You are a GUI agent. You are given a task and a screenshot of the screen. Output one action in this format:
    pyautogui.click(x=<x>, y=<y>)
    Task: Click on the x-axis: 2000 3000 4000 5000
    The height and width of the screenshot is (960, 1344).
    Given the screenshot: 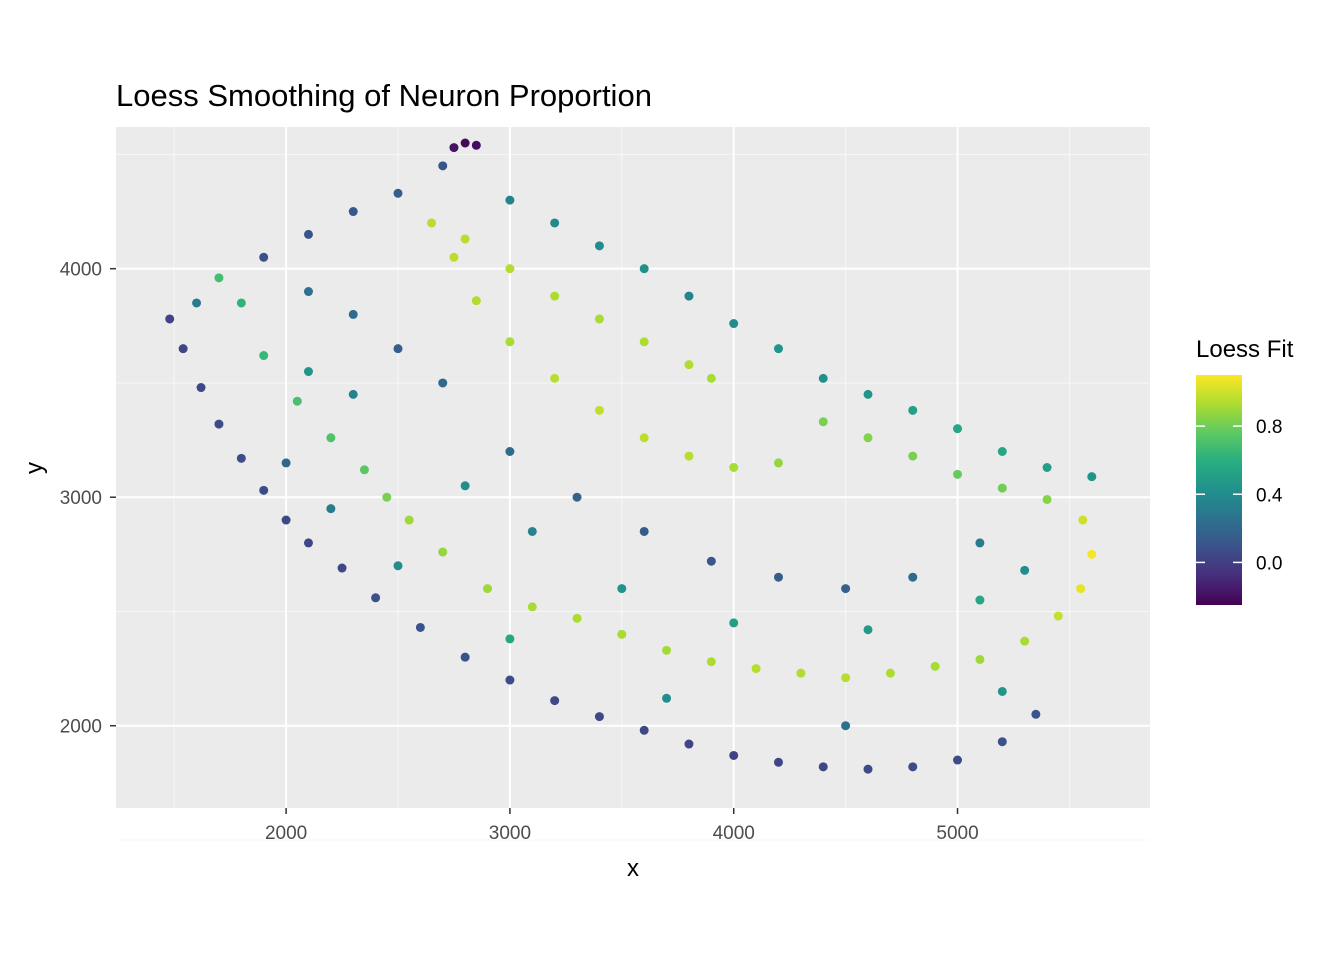 What is the action you would take?
    pyautogui.click(x=622, y=826)
    